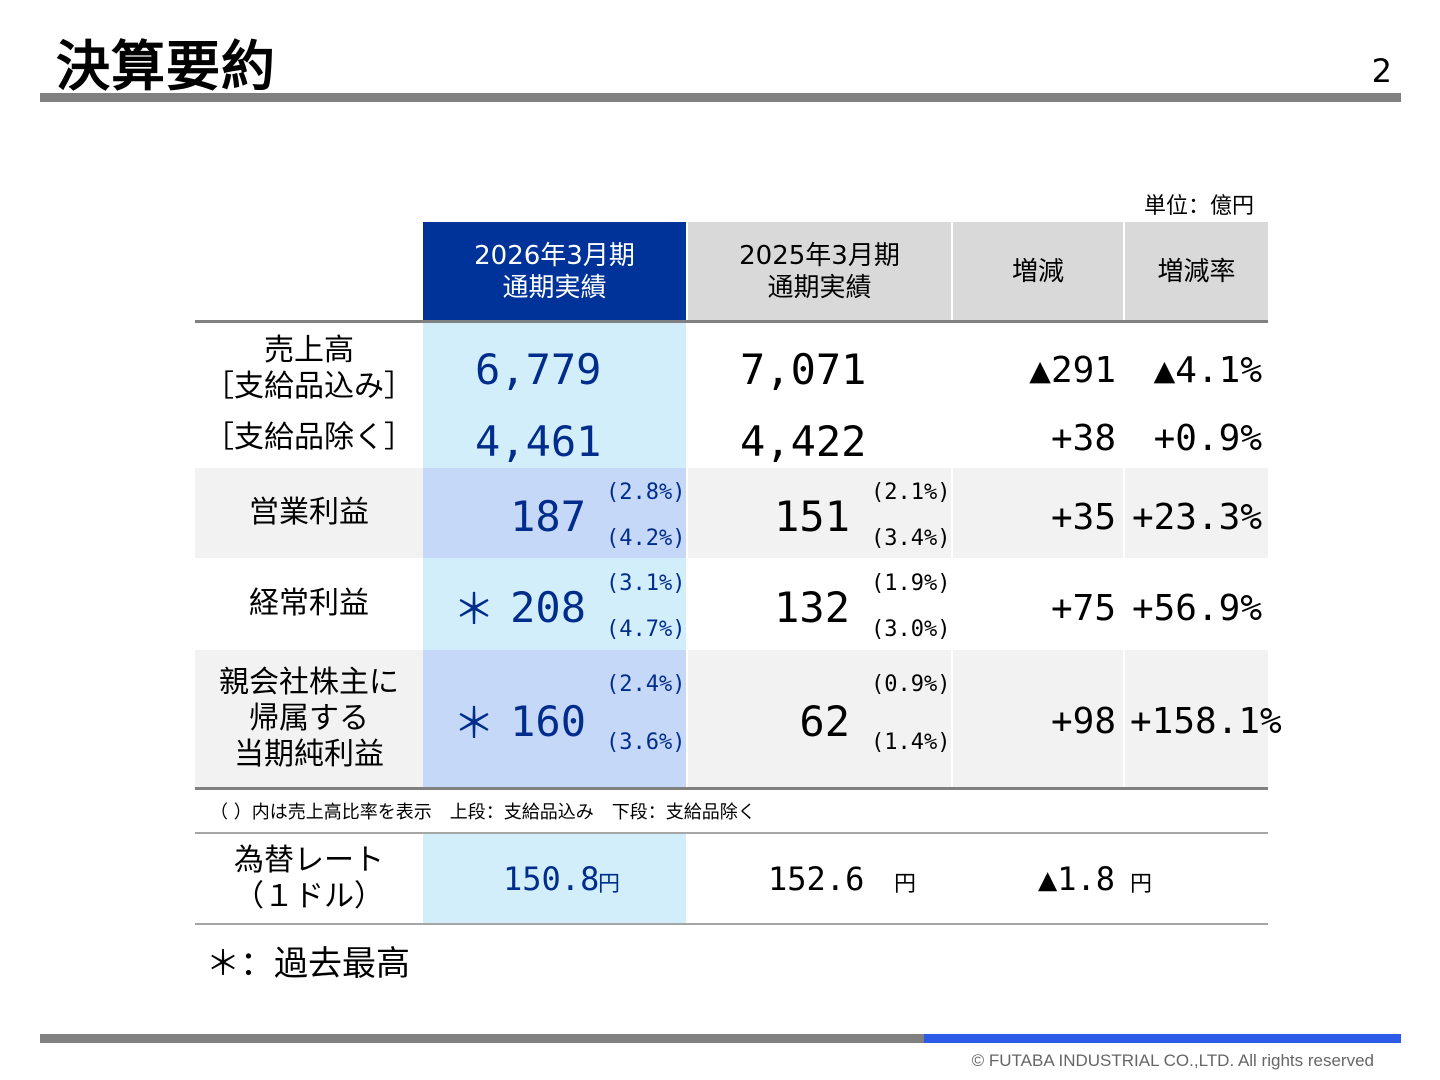 The width and height of the screenshot is (1440, 1080). What do you see at coordinates (905, 884) in the screenshot?
I see `fx-previous-unit: 円` at bounding box center [905, 884].